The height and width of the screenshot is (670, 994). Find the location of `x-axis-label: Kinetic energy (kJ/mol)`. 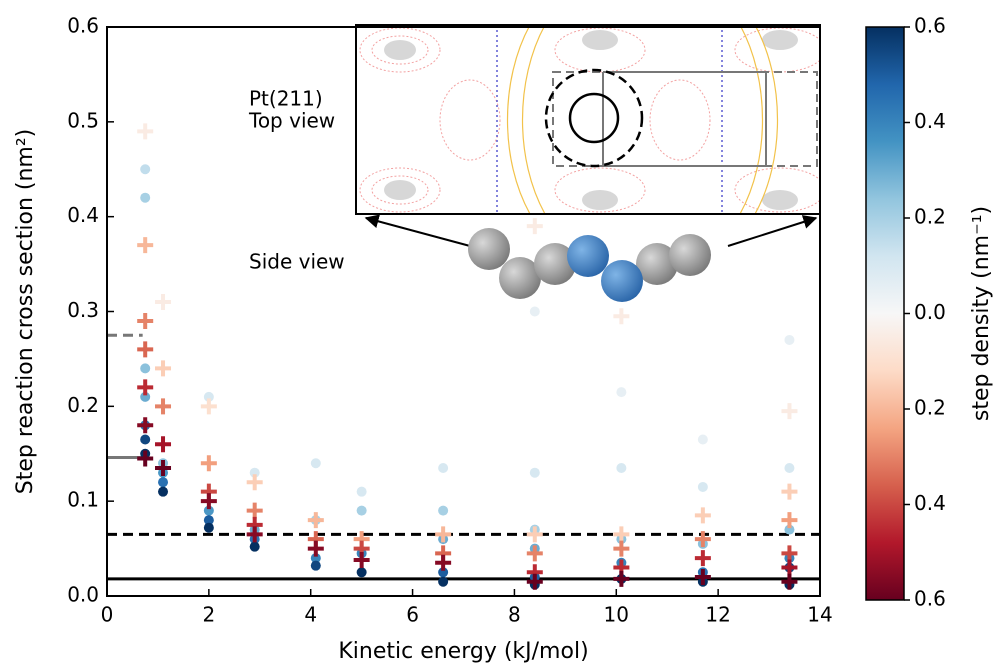

x-axis-label: Kinetic energy (kJ/mol) is located at coordinates (463, 651).